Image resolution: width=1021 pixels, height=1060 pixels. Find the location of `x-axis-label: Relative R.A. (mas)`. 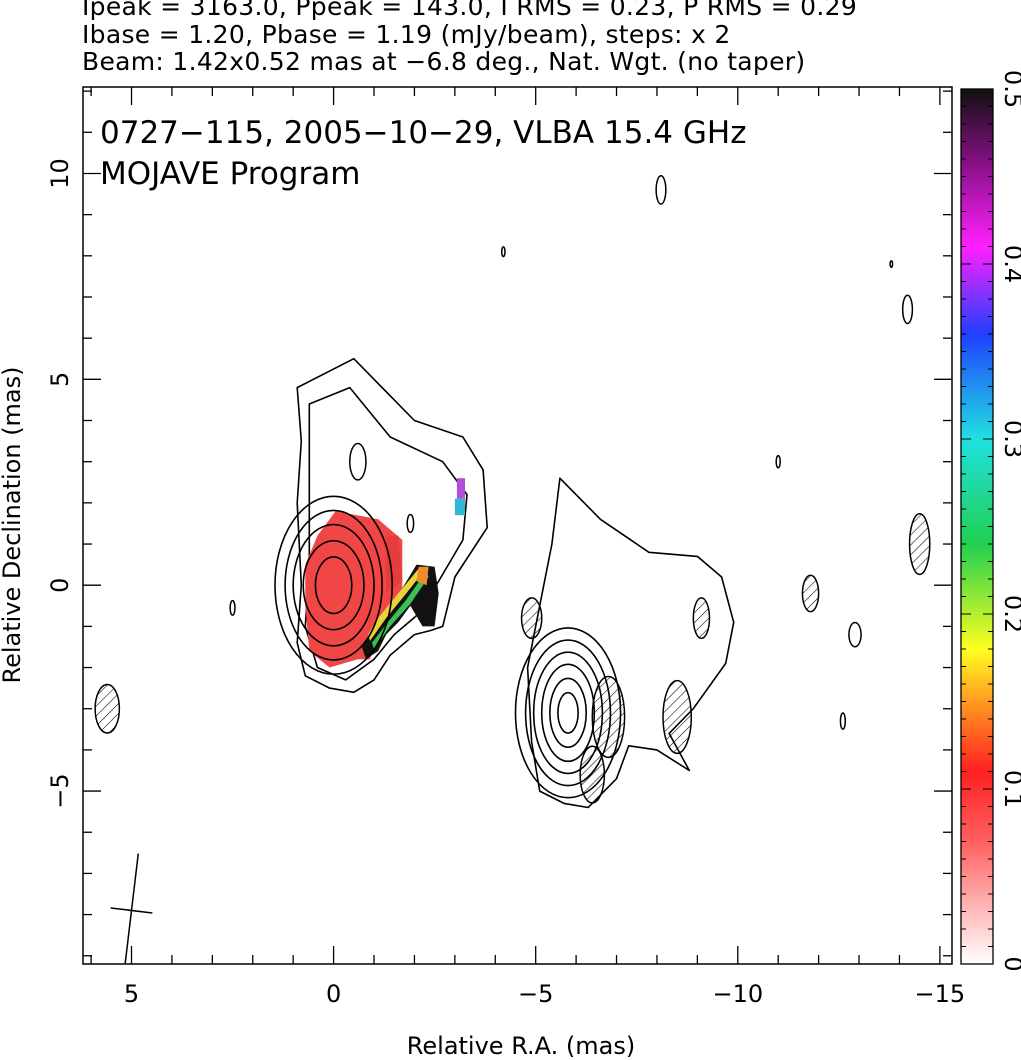

x-axis-label: Relative R.A. (mas) is located at coordinates (521, 1046).